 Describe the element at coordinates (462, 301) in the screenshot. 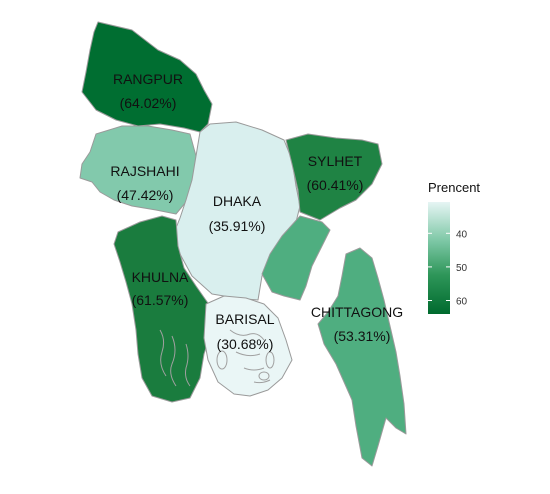

I see `legend-tick-label: 60` at that location.